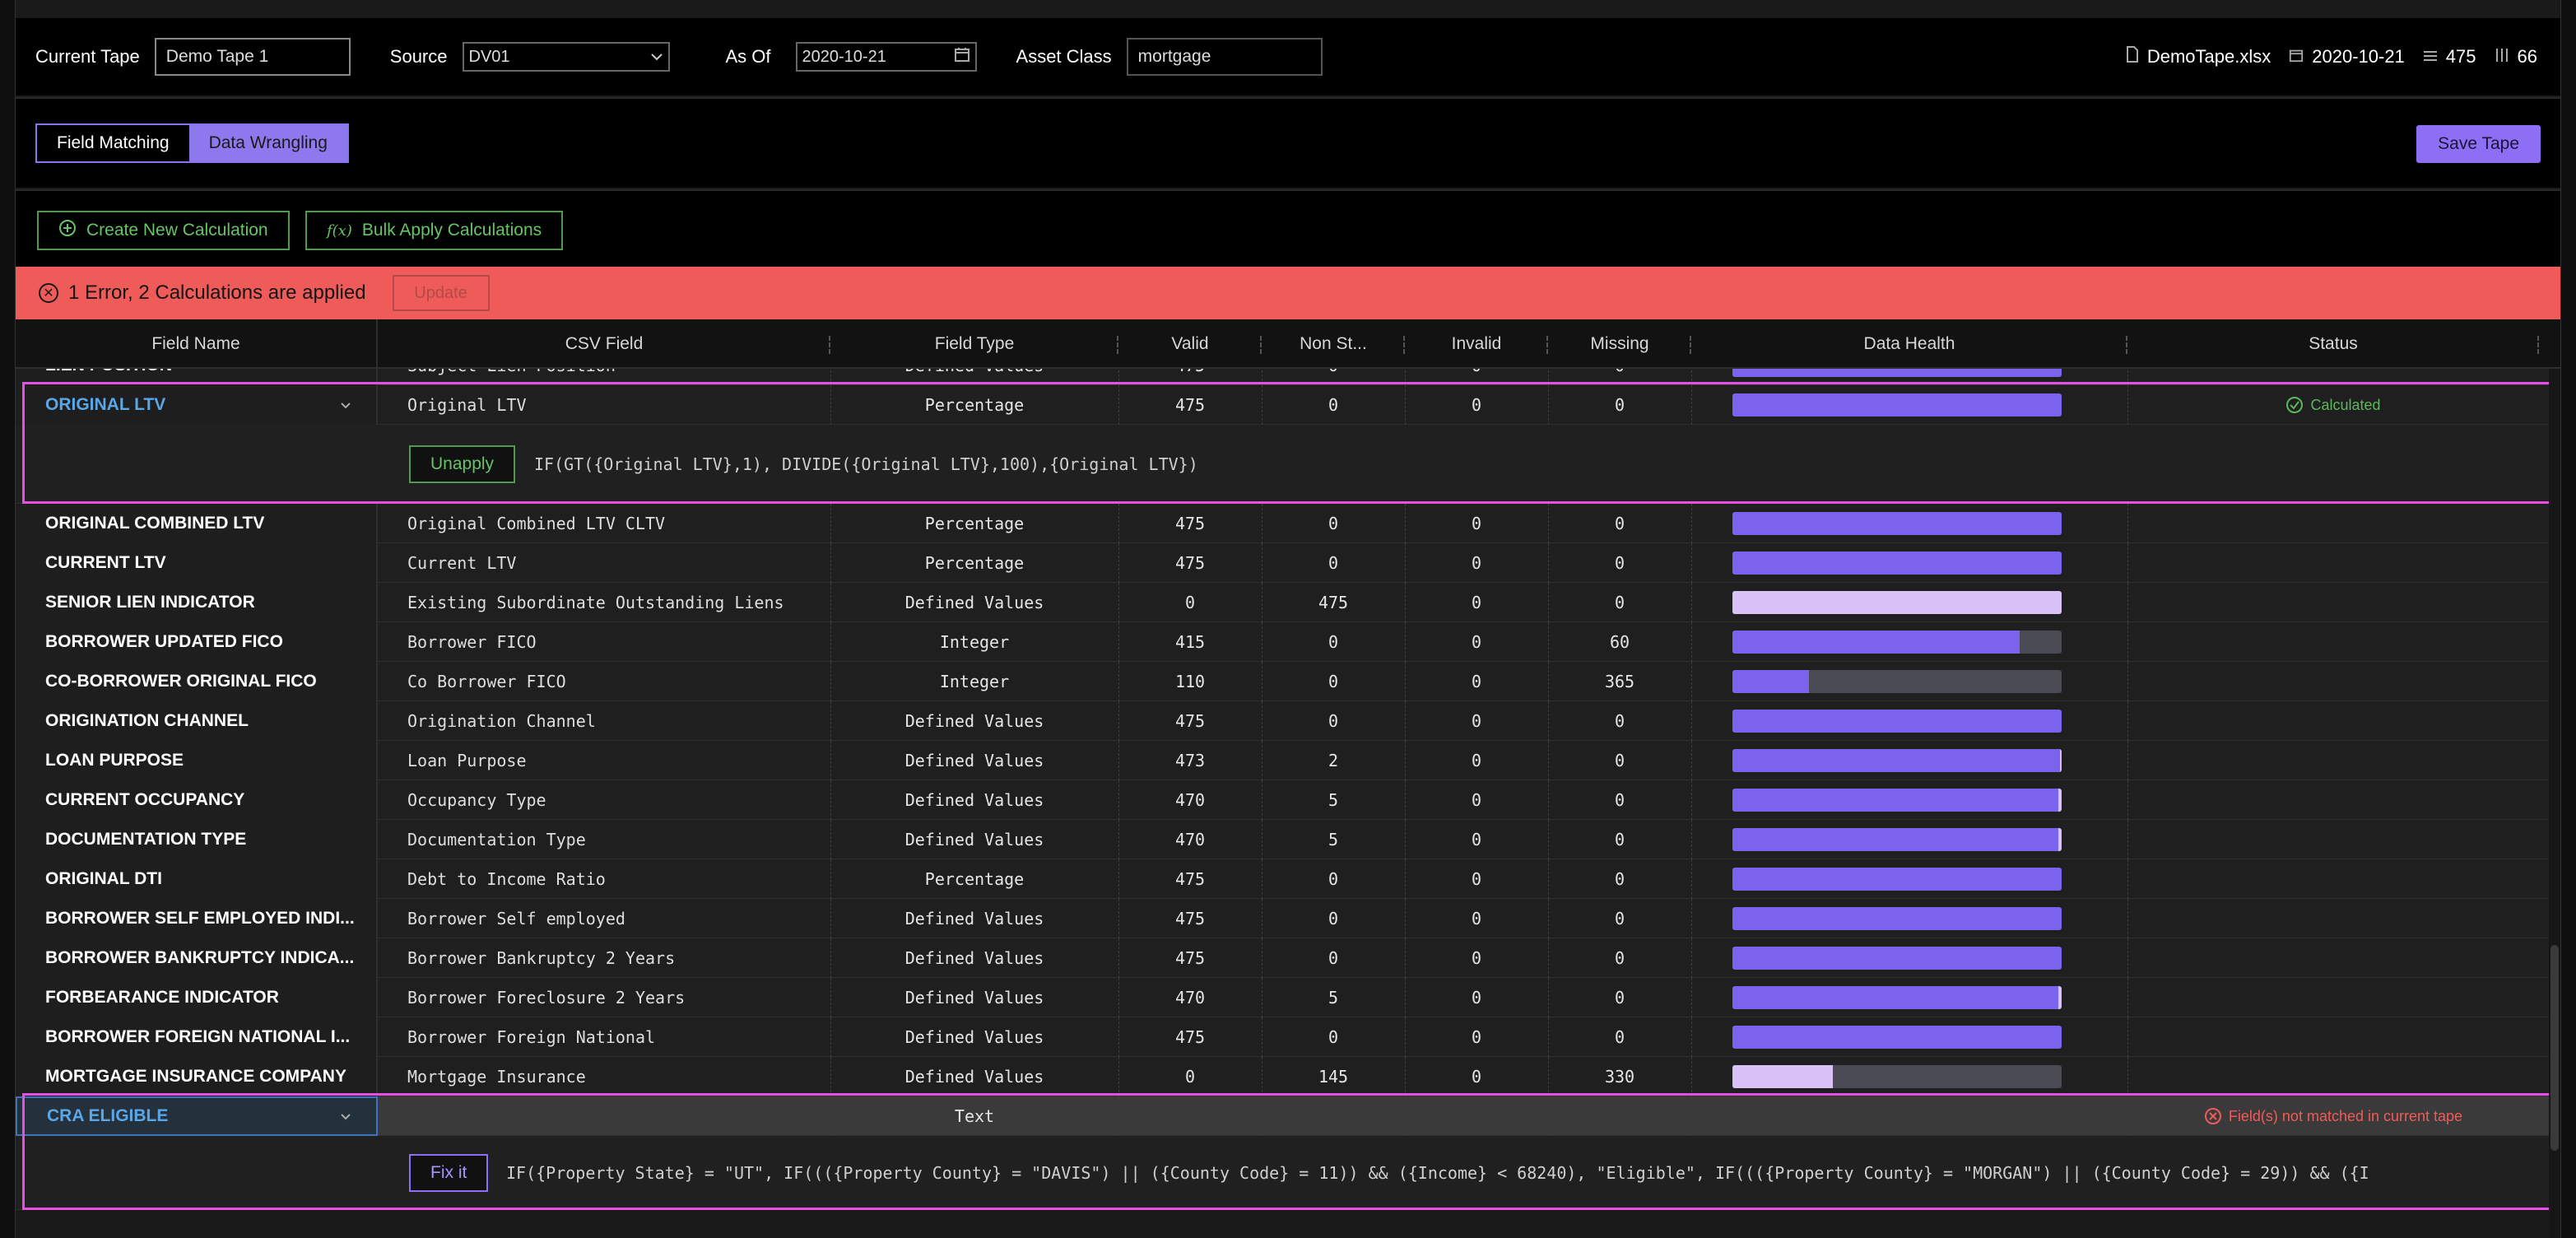 This screenshot has height=1238, width=2576. I want to click on valid-count: 0, so click(1190, 1077).